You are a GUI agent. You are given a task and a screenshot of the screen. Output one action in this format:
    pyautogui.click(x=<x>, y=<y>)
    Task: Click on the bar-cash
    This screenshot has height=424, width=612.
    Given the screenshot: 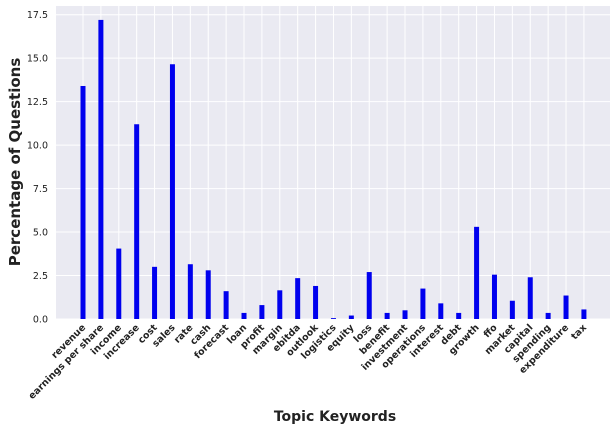 What is the action you would take?
    pyautogui.click(x=208, y=294)
    